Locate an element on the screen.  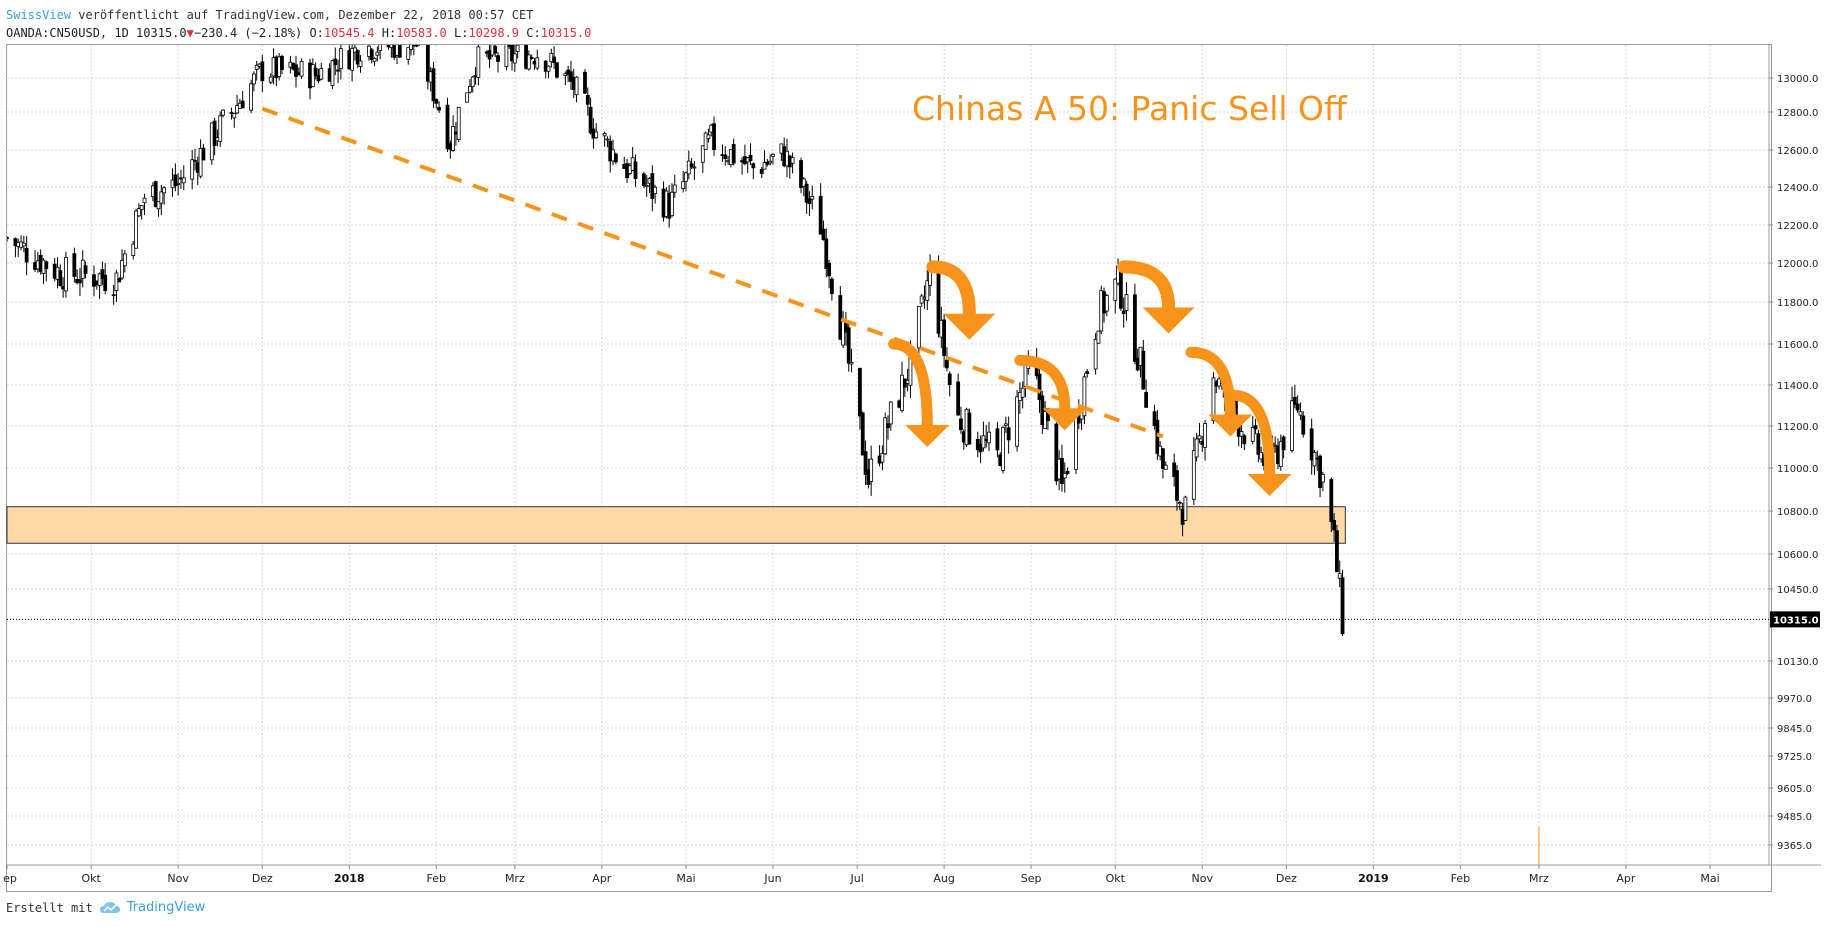
open-value: 10545.4 is located at coordinates (349, 33).